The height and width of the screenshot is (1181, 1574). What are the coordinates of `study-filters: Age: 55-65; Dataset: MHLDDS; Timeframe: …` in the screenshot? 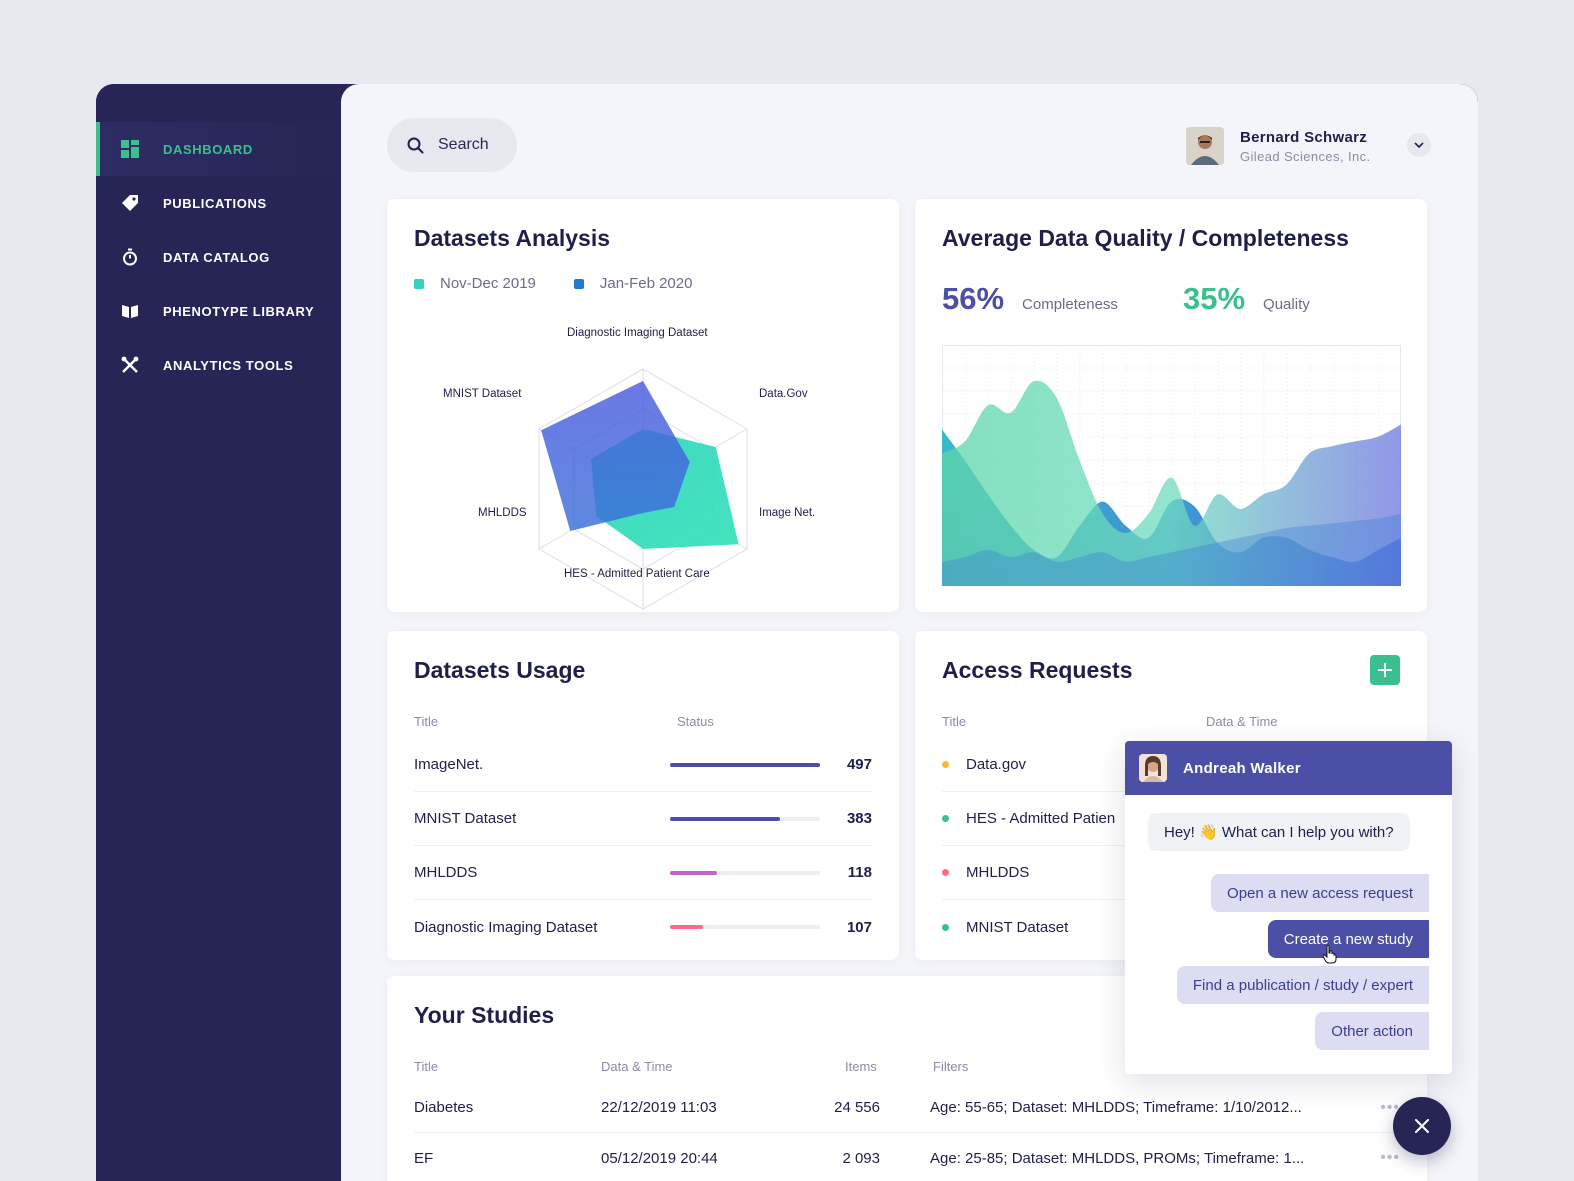 It's located at (1116, 1107).